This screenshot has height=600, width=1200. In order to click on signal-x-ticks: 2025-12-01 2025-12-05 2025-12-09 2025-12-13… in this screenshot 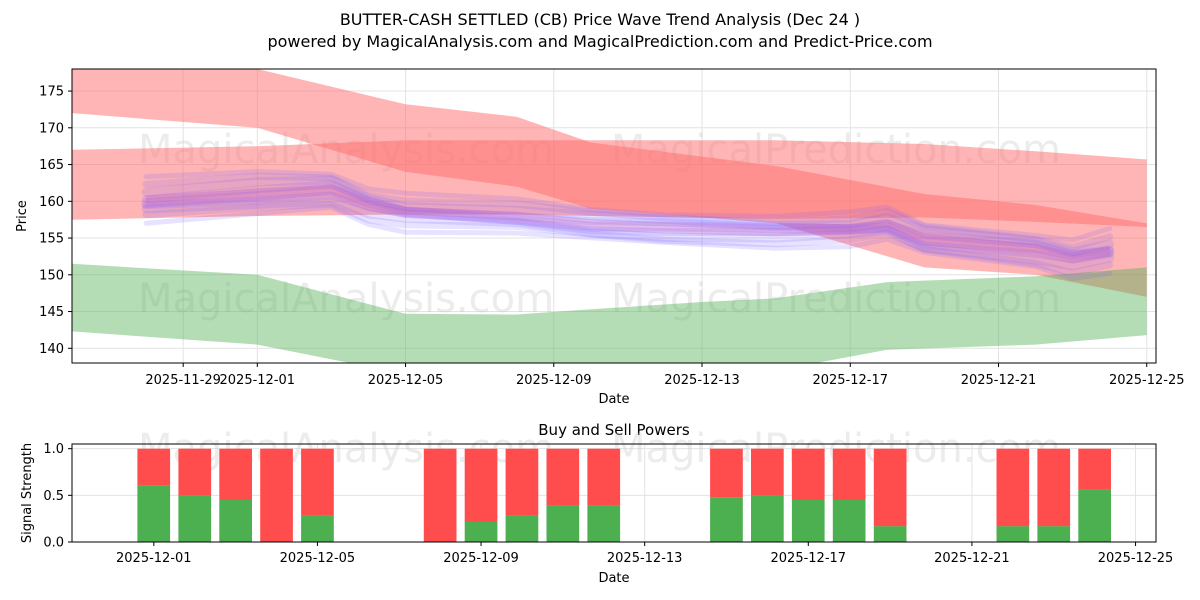, I will do `click(644, 554)`.